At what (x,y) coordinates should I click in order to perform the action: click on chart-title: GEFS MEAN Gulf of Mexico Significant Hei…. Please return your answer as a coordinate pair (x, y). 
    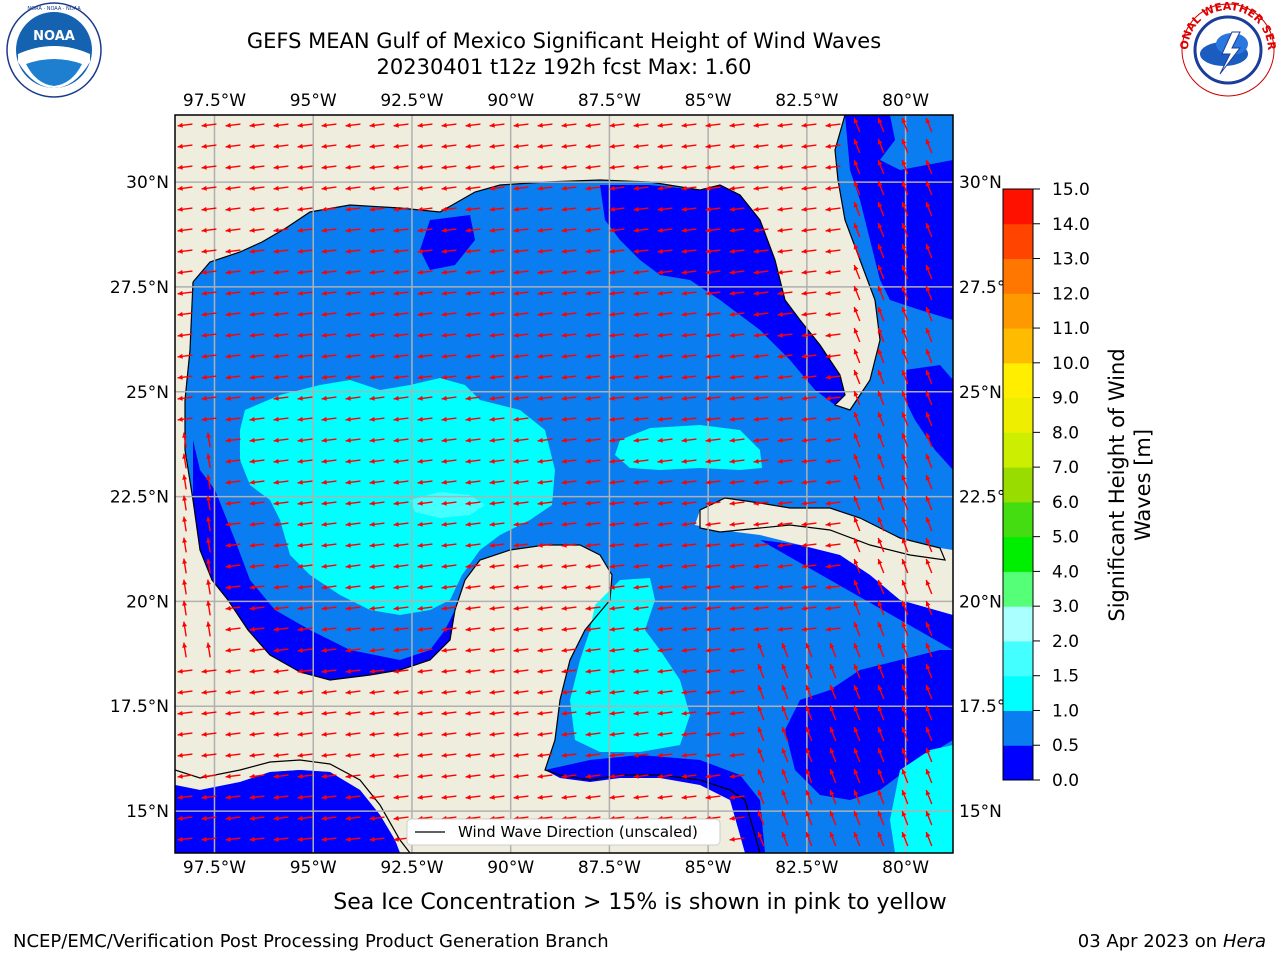
    Looking at the image, I should click on (564, 41).